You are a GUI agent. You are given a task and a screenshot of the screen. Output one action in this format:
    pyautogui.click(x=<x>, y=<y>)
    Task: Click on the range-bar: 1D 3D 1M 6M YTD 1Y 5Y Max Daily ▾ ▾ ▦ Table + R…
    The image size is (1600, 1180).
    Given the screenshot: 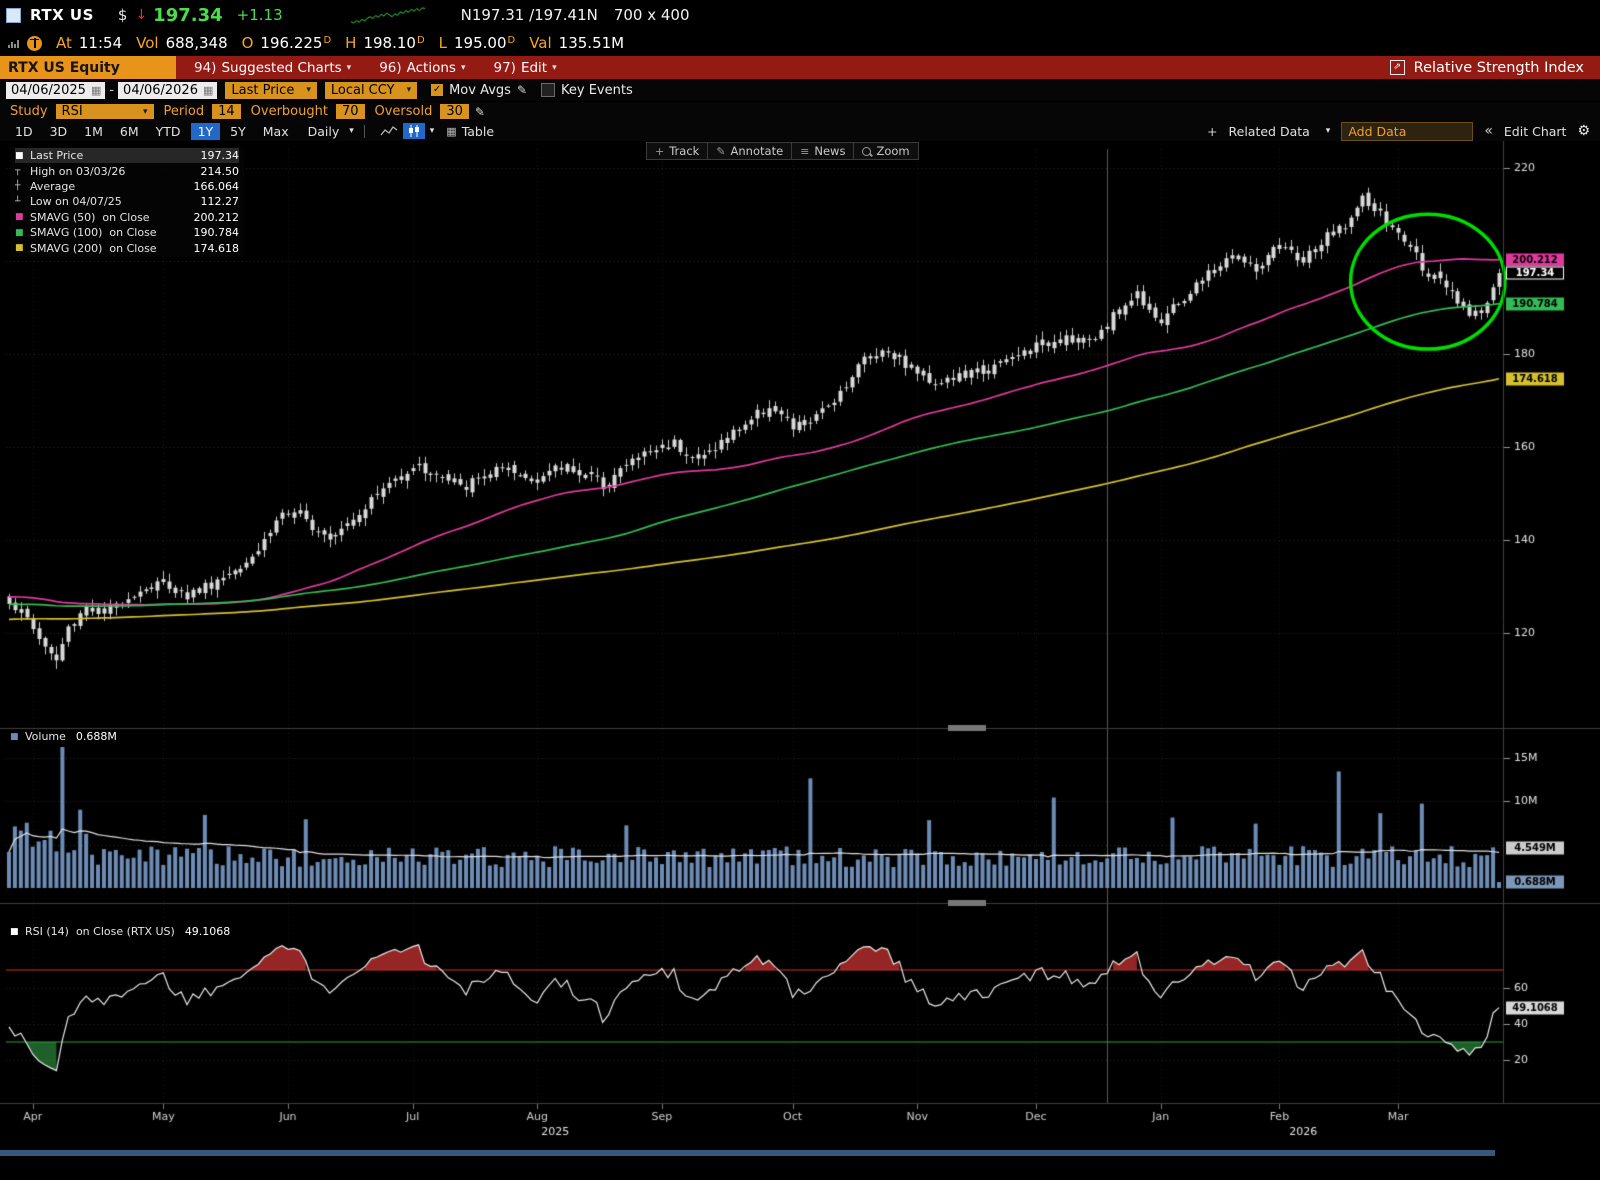 What is the action you would take?
    pyautogui.click(x=800, y=131)
    